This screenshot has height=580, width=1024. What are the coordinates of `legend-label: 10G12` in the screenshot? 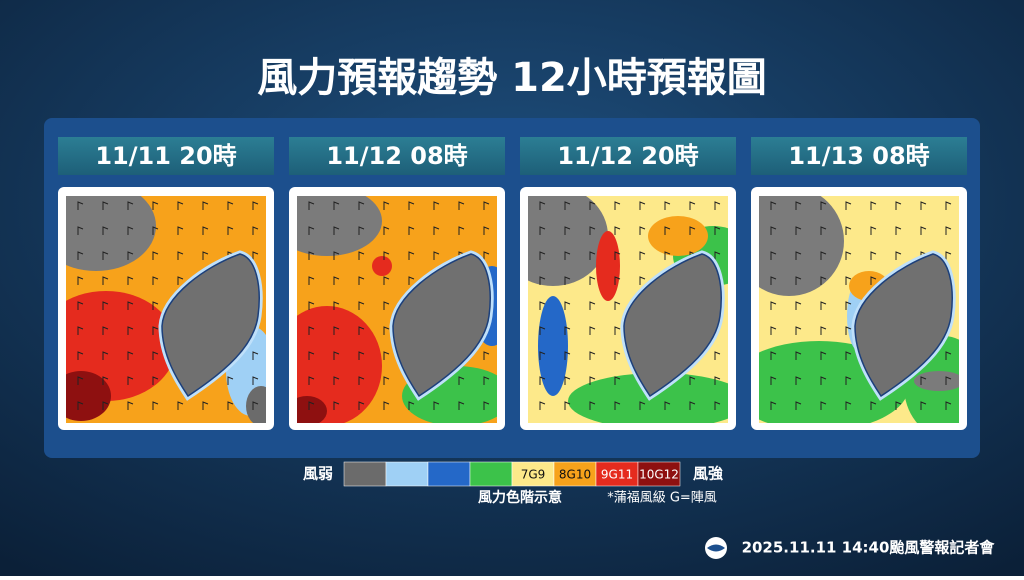 It's located at (659, 475).